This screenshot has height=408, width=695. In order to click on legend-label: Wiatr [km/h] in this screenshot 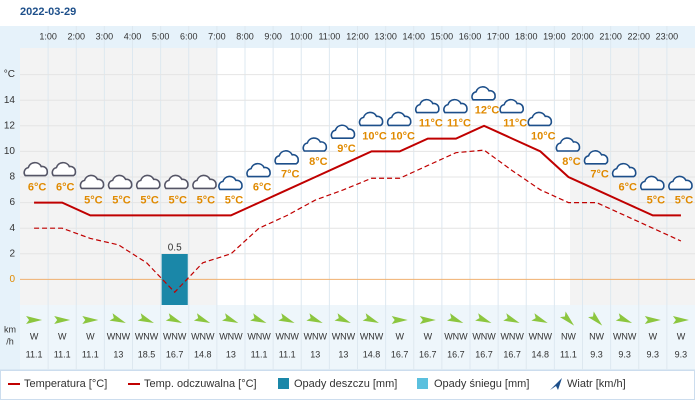, I will do `click(596, 384)`.